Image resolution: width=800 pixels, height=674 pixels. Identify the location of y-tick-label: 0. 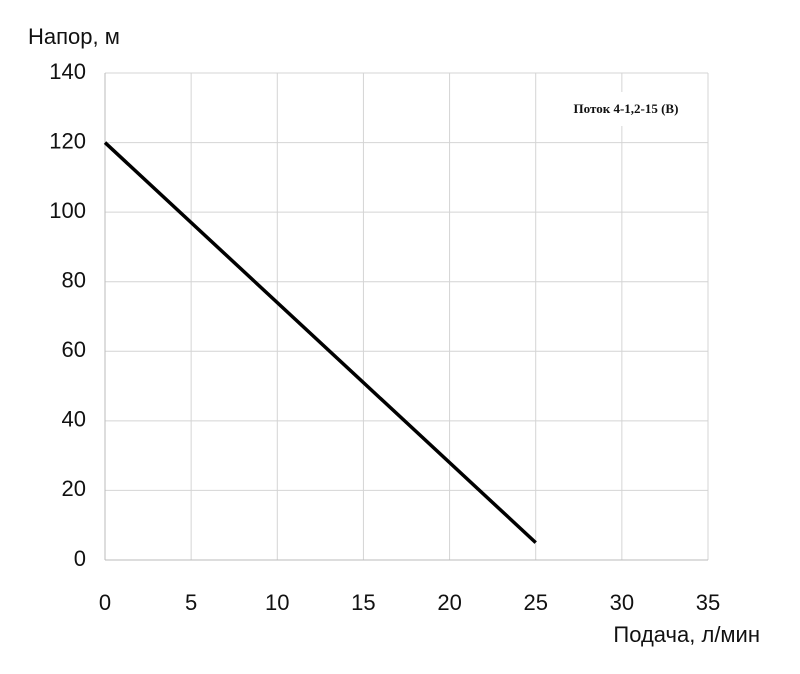
(80, 558).